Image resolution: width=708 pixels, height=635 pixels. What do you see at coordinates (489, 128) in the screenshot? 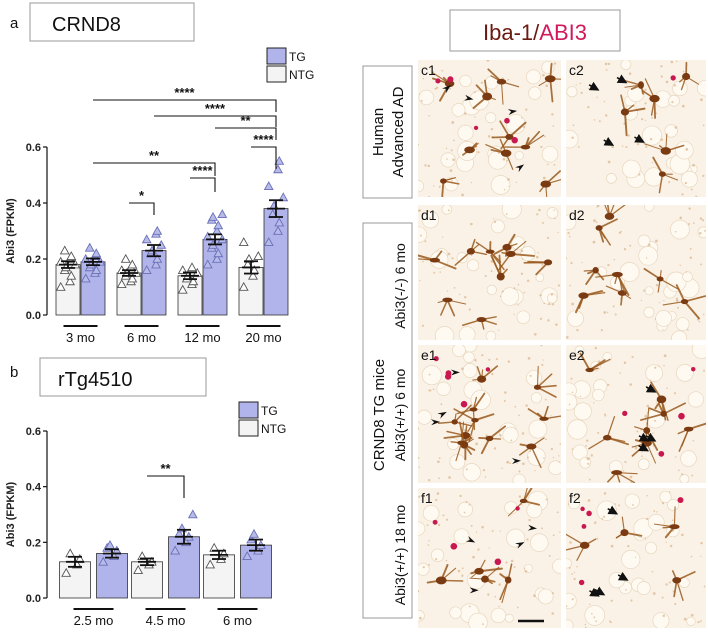
I see `histology-tile-c1: c1` at bounding box center [489, 128].